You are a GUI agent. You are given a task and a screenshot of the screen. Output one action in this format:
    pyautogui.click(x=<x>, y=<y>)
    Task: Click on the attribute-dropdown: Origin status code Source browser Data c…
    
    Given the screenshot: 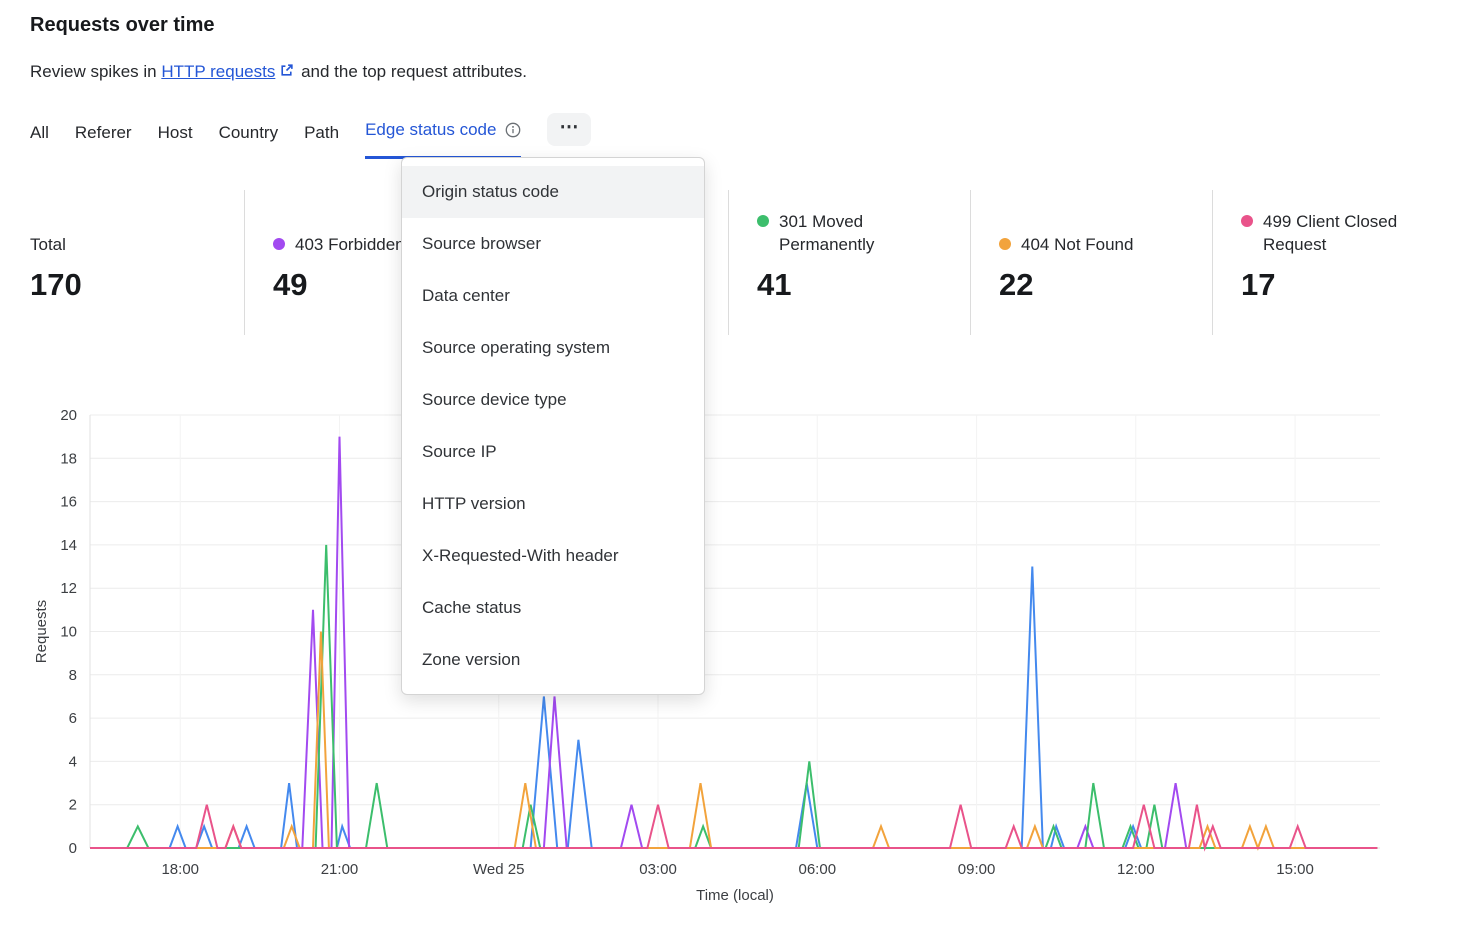 What is the action you would take?
    pyautogui.click(x=553, y=426)
    